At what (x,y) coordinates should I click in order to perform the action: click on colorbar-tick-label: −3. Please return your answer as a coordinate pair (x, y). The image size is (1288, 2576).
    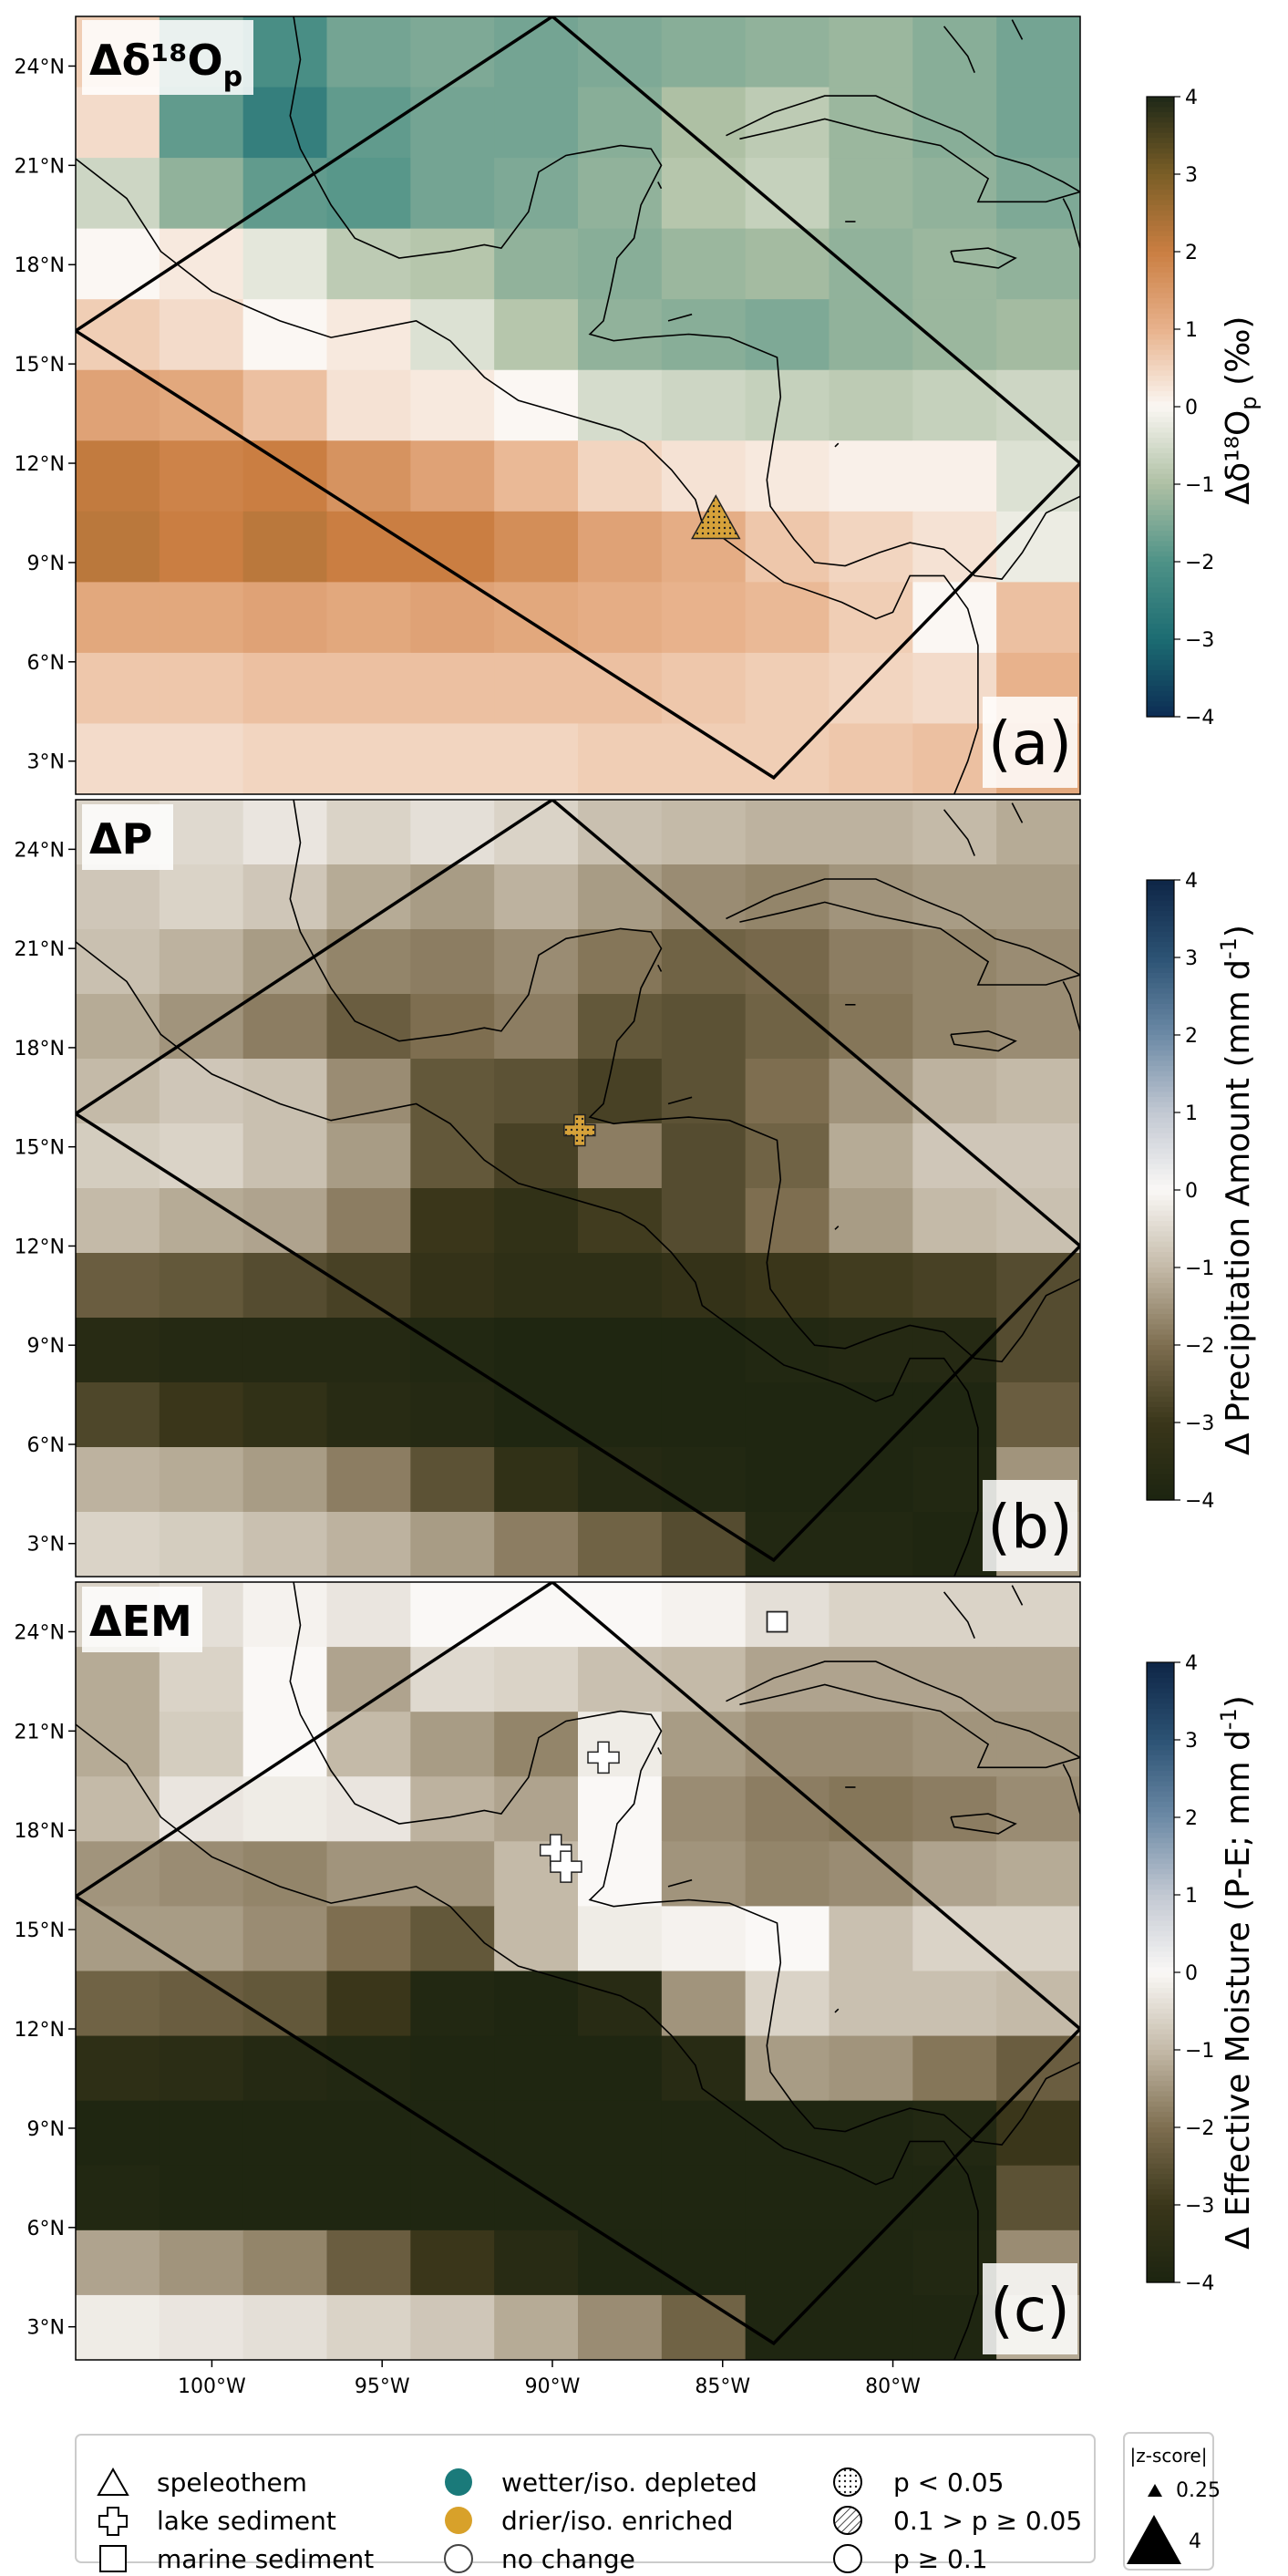
    Looking at the image, I should click on (1199, 640).